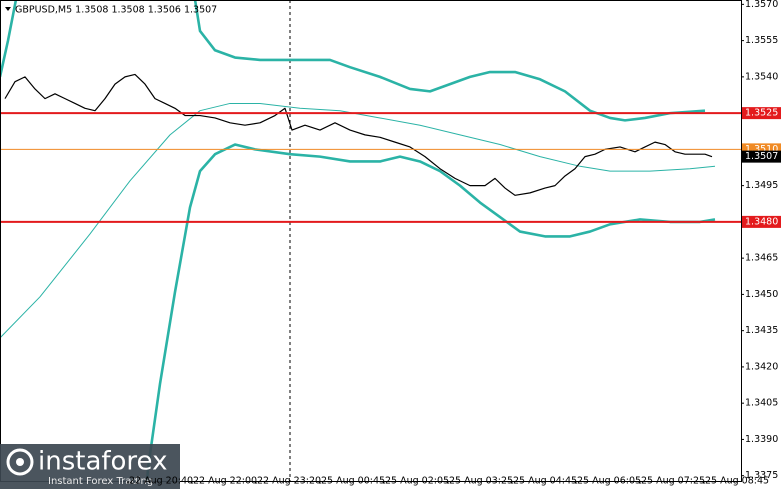 The height and width of the screenshot is (493, 781). I want to click on x-tick-label: 25 Aug 02:05, so click(417, 481).